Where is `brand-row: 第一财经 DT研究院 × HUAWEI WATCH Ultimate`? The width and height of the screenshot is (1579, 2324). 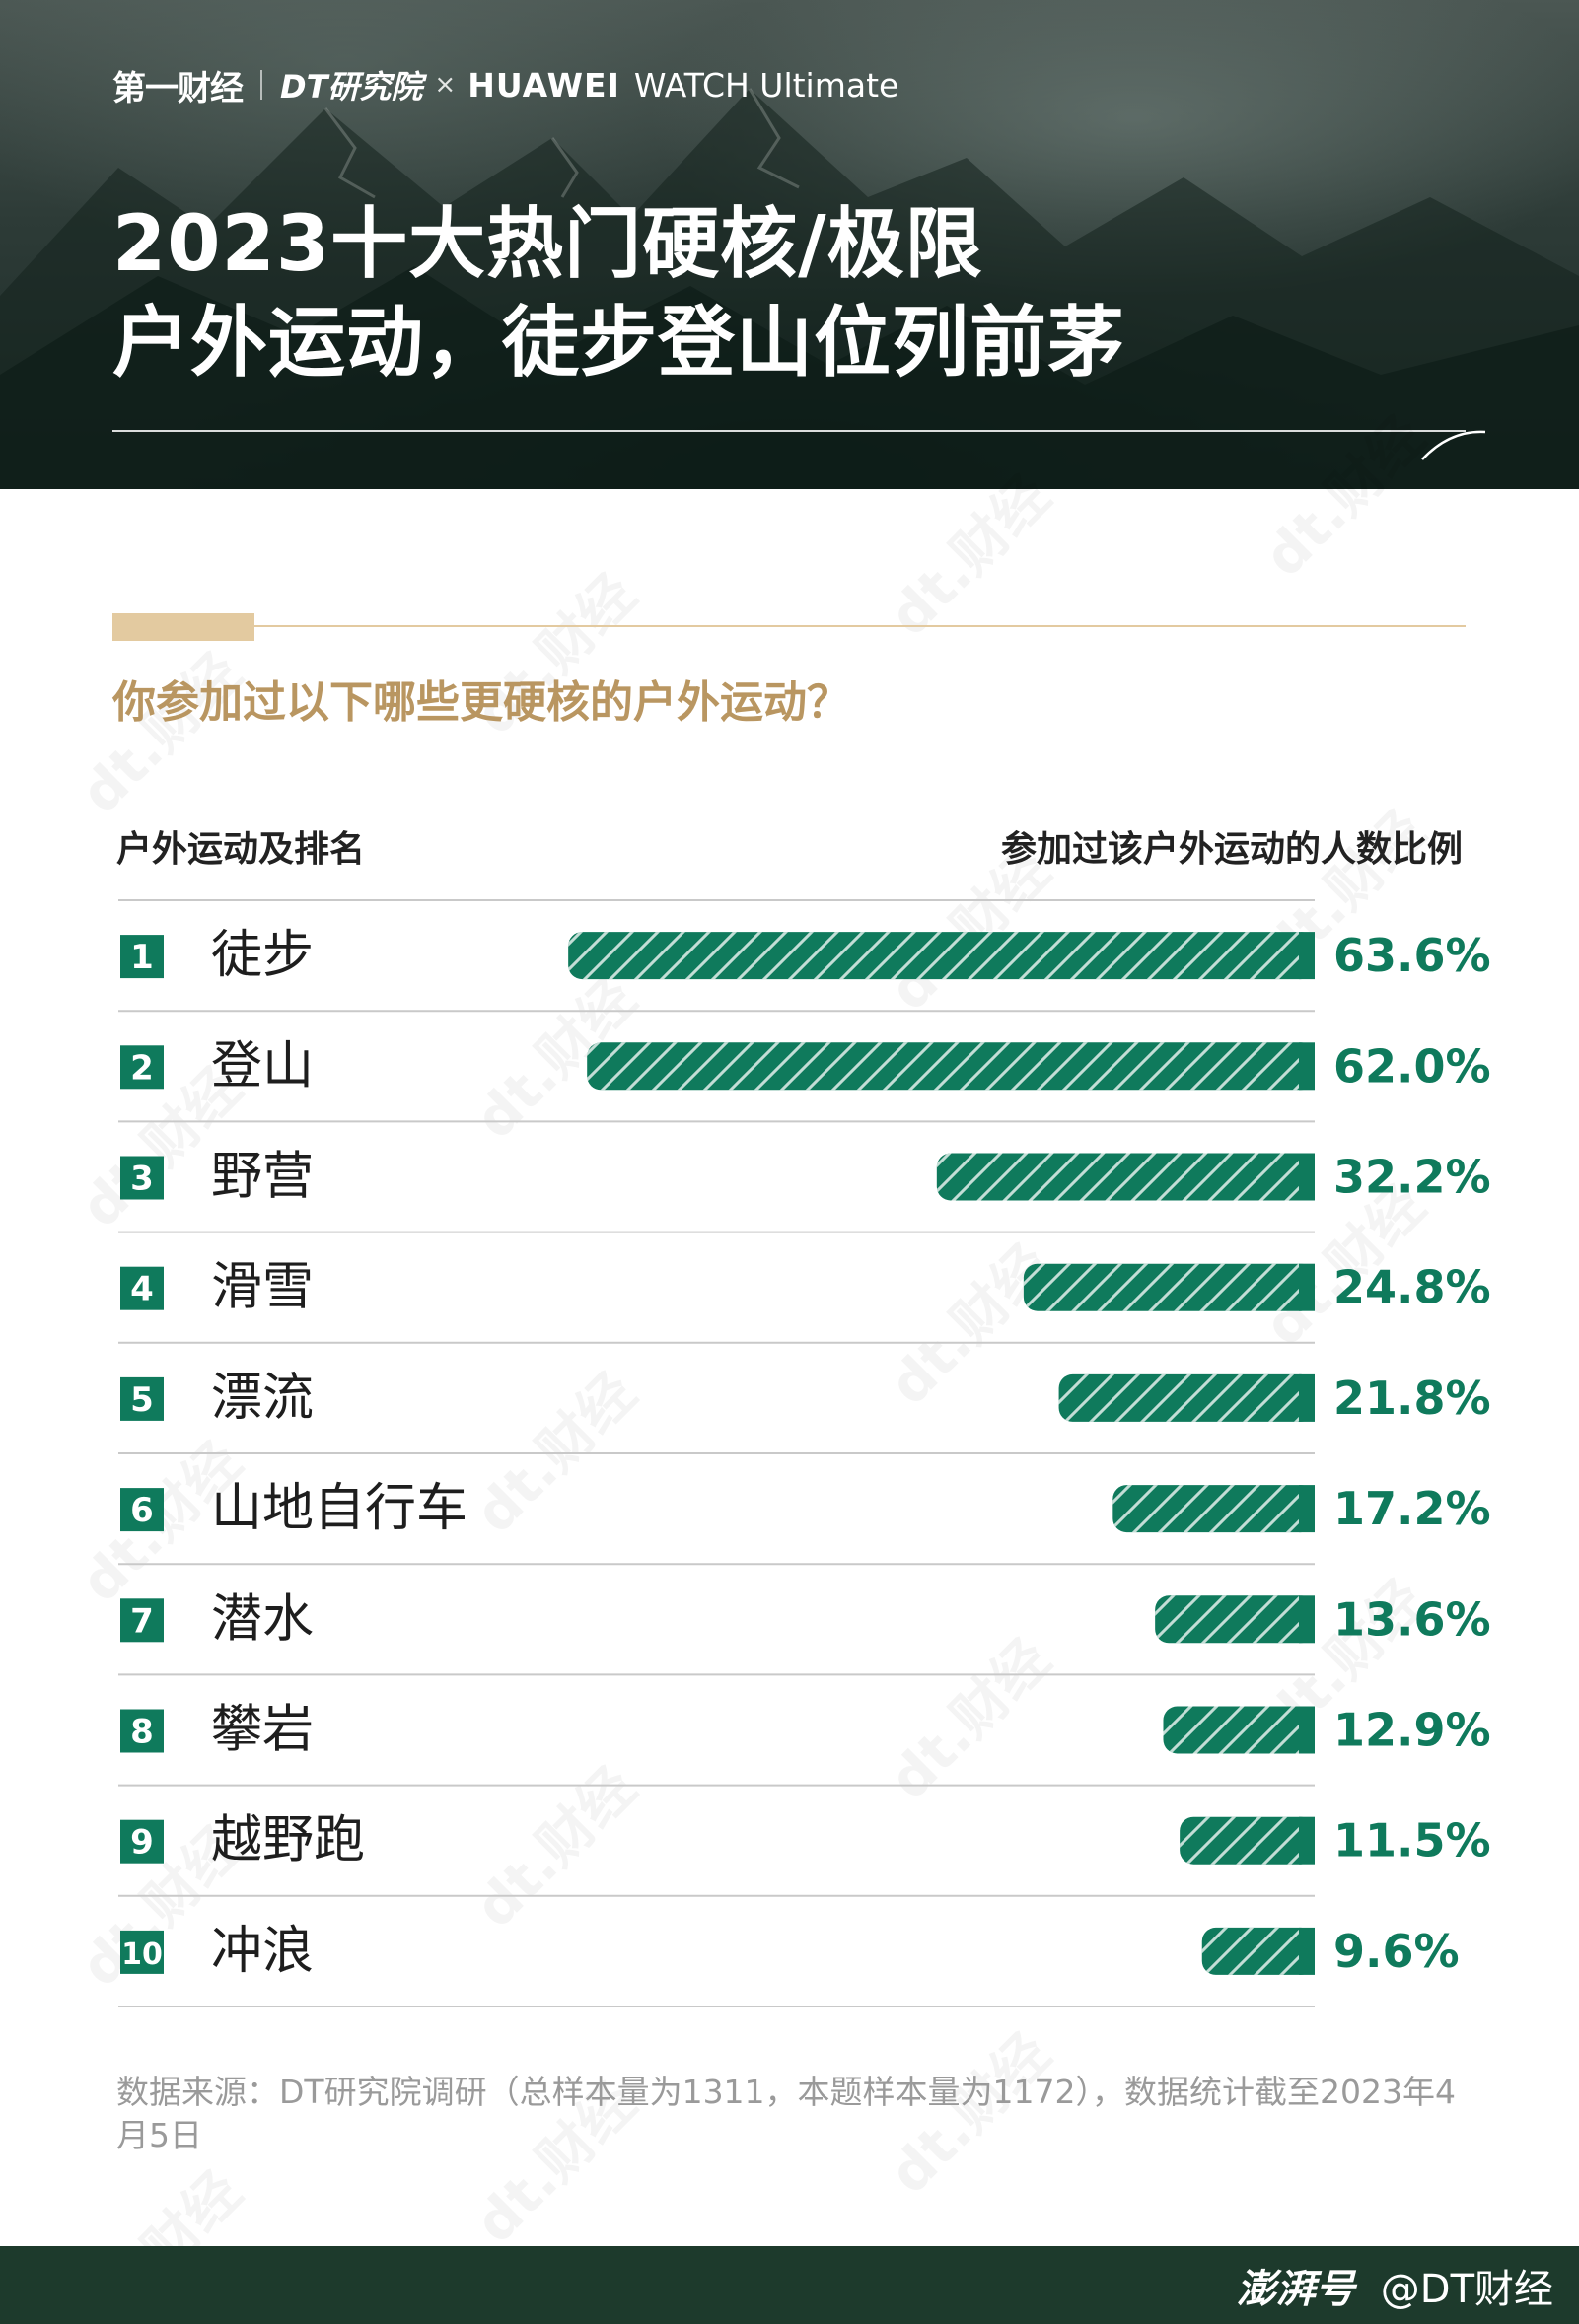 brand-row: 第一财经 DT研究院 × HUAWEI WATCH Ultimate is located at coordinates (505, 84).